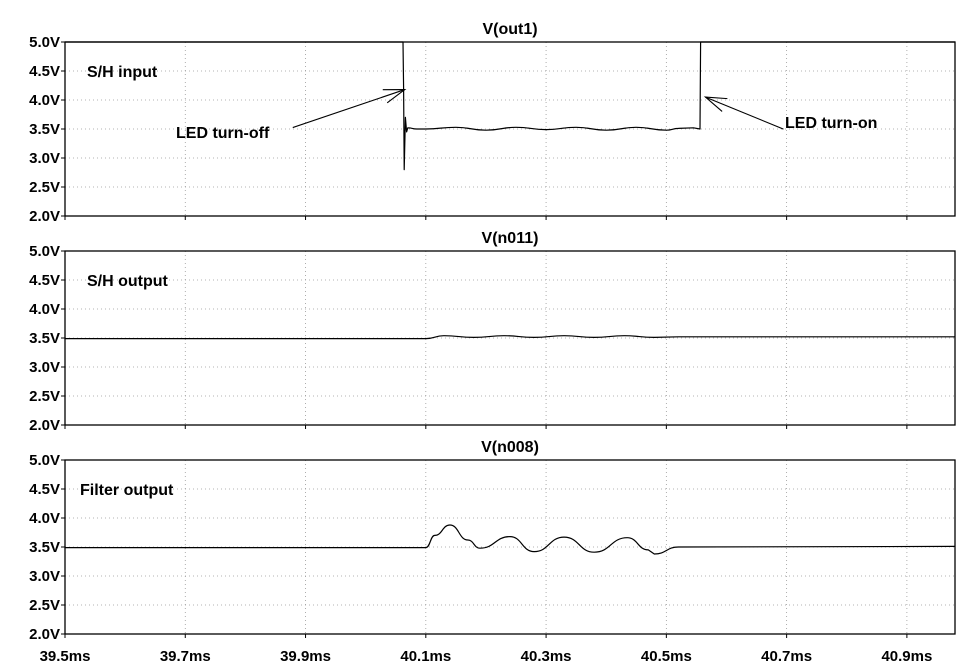  I want to click on panel-3-annotation: Filter output, so click(127, 490).